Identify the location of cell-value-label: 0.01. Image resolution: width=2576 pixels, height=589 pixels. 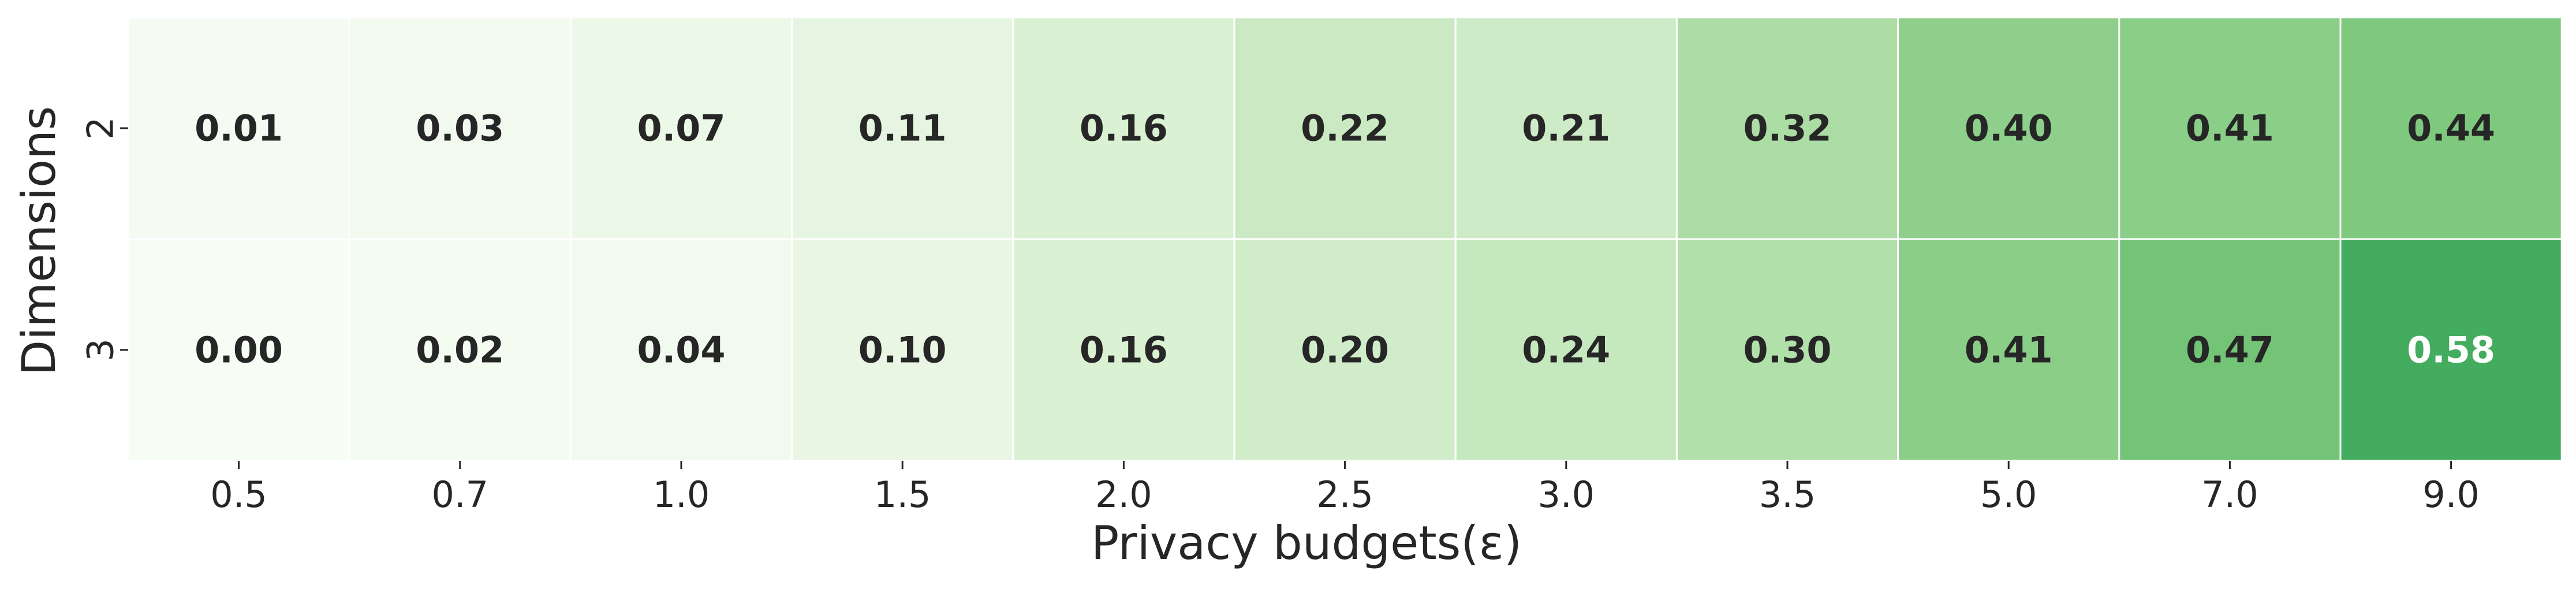
(239, 128).